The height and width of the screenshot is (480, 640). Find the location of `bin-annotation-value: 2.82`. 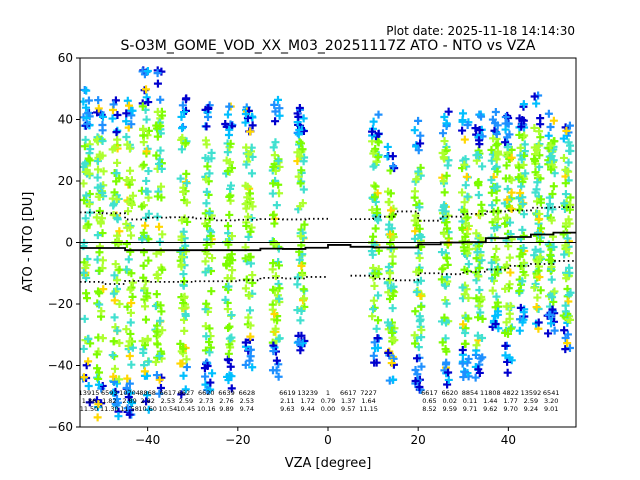

bin-annotation-value: 2.82 is located at coordinates (147, 401).